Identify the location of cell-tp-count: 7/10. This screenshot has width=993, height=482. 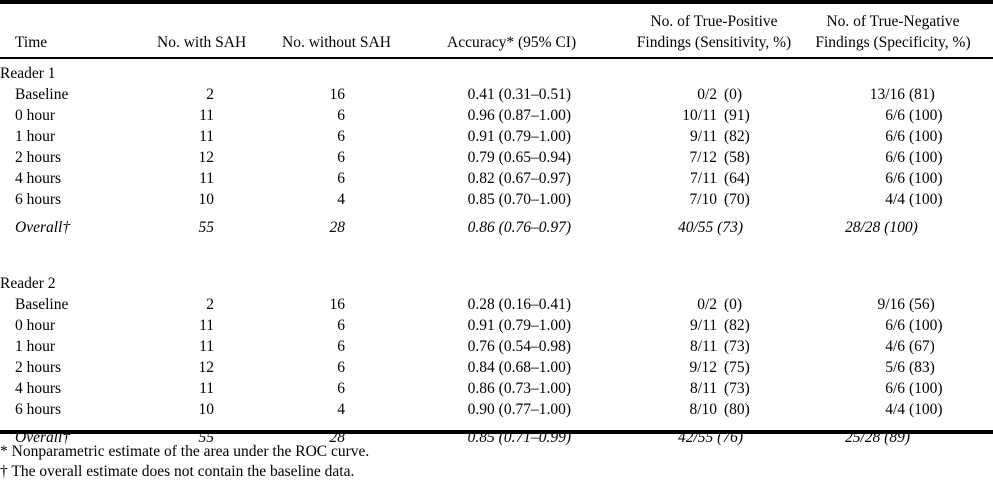
(703, 199).